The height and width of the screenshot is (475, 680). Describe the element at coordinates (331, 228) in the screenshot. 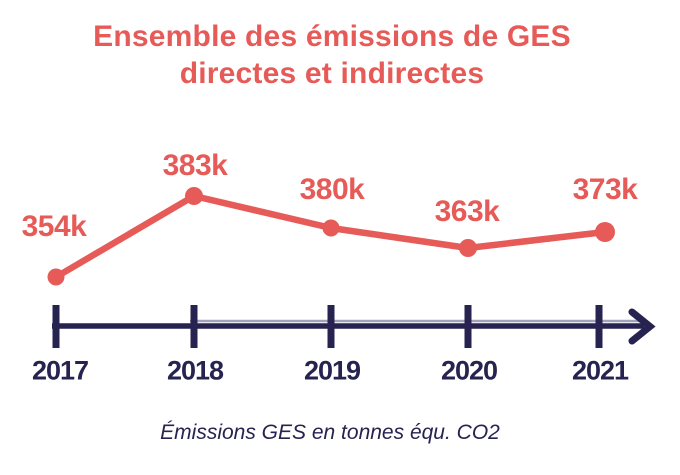

I see `data-point-2019` at that location.